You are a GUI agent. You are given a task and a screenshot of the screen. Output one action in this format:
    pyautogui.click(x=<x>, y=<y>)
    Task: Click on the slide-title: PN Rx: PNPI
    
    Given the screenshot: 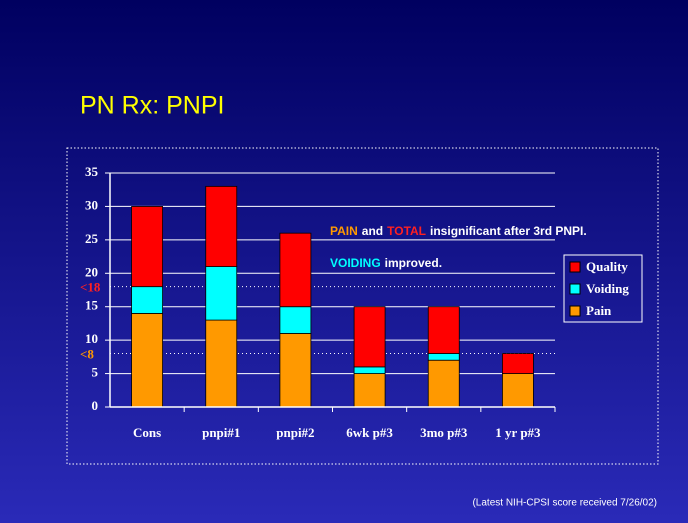 What is the action you would take?
    pyautogui.click(x=152, y=106)
    